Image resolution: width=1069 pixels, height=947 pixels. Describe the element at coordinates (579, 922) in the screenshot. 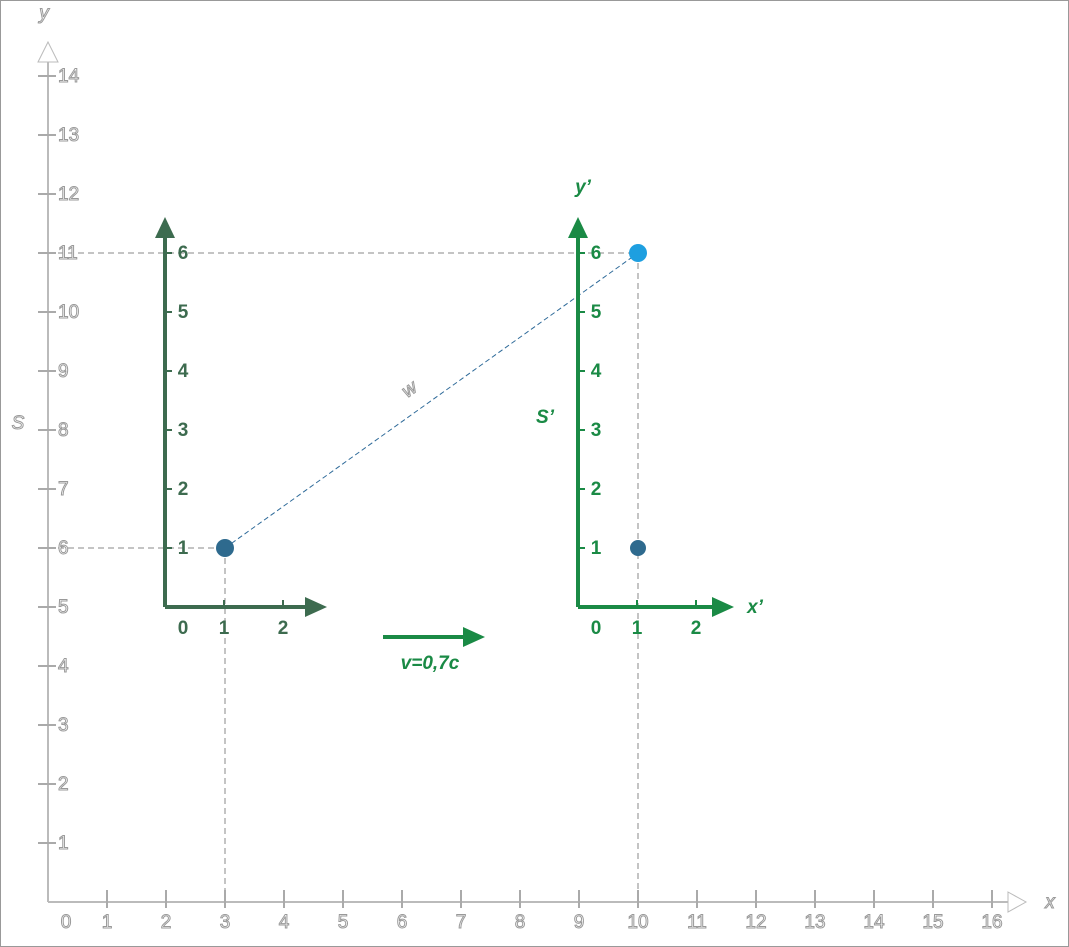

I see `x-tick-label: 9` at that location.